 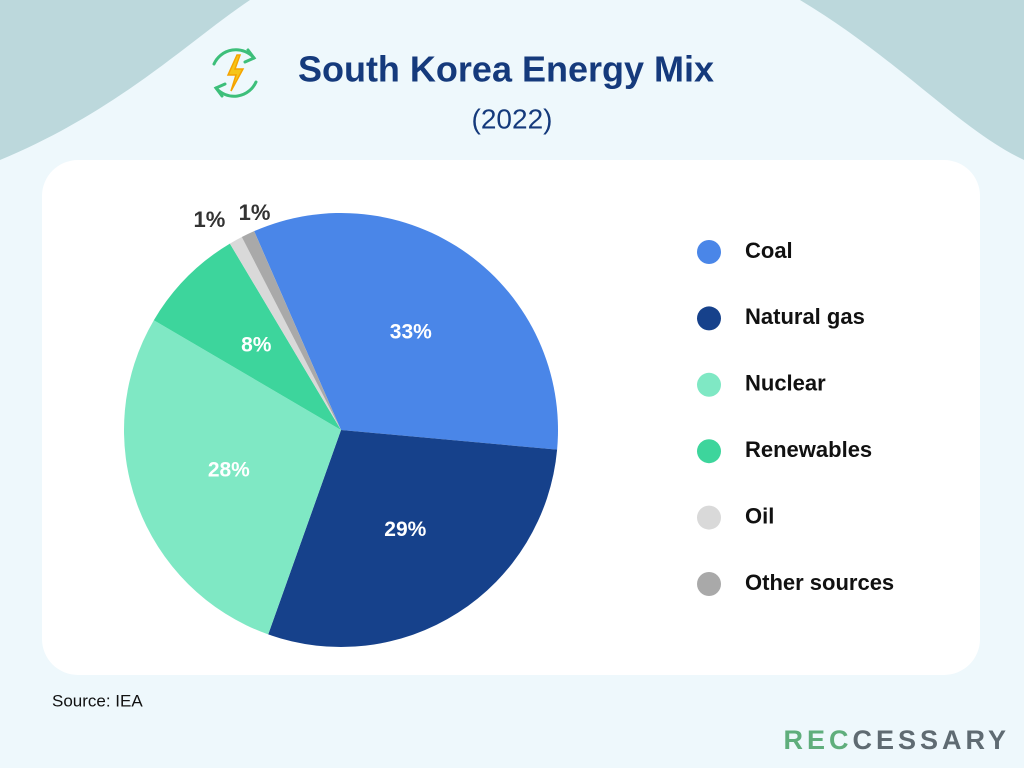 What do you see at coordinates (785, 383) in the screenshot?
I see `legend-label: Nuclear` at bounding box center [785, 383].